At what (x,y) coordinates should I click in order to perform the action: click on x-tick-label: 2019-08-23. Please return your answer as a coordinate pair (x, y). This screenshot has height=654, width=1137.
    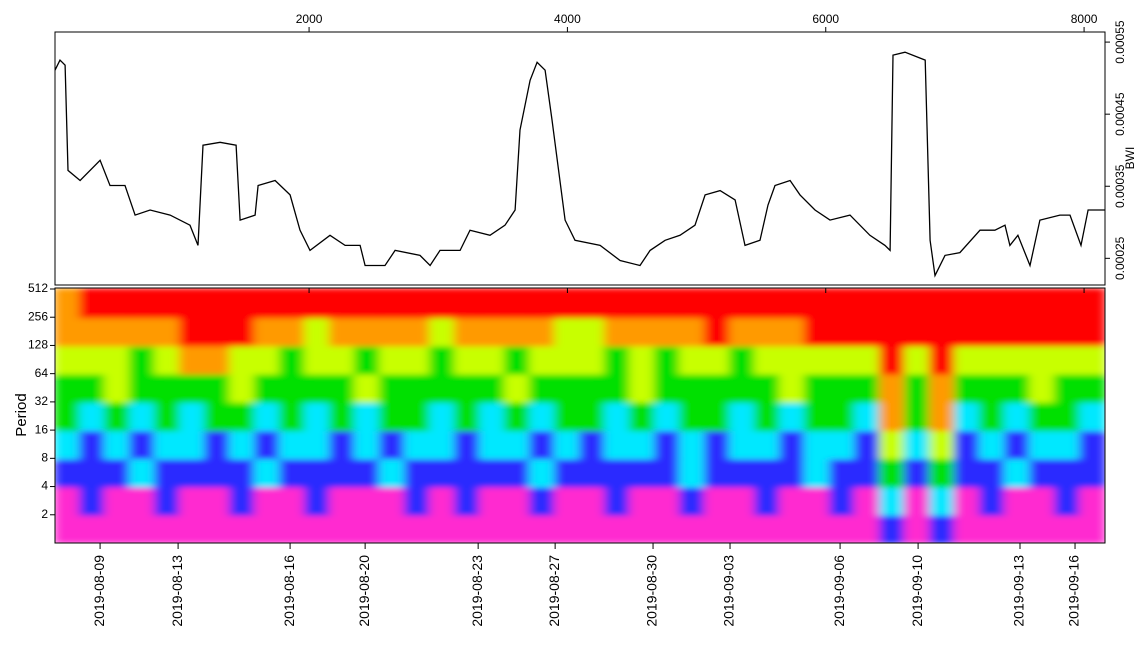
    Looking at the image, I should click on (477, 591).